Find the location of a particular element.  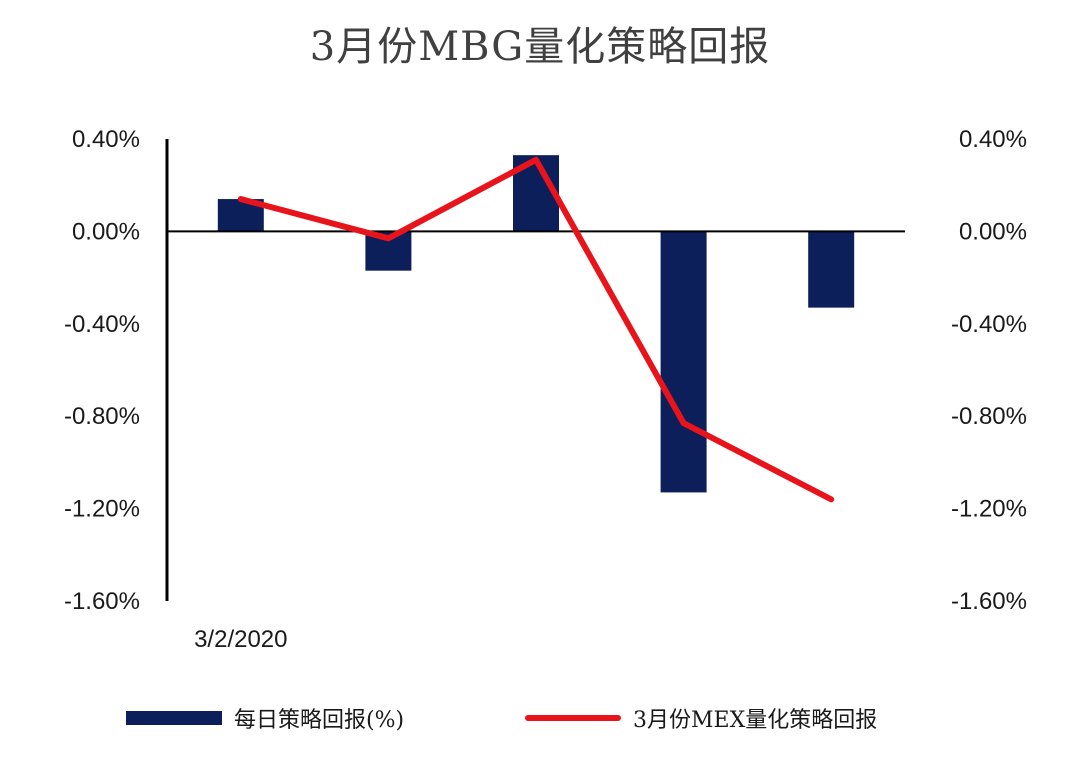

legend: 每日策略回报(%) 3月份MEX量化策略回报 is located at coordinates (540, 718).